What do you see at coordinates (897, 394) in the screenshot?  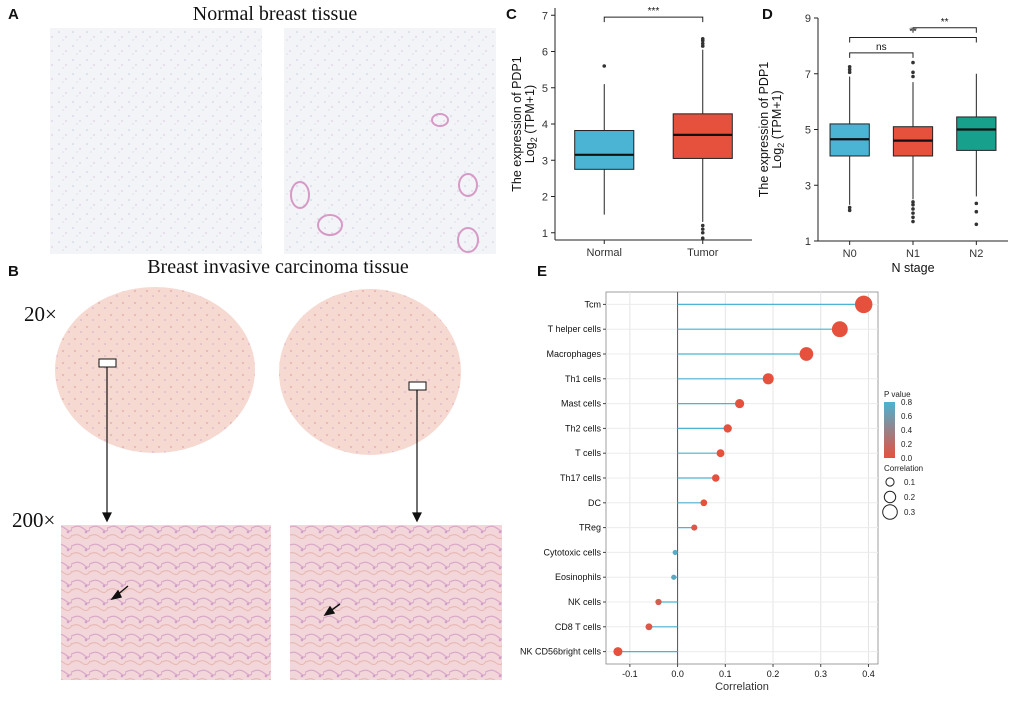 I see `pvalue-legend-title: P value` at bounding box center [897, 394].